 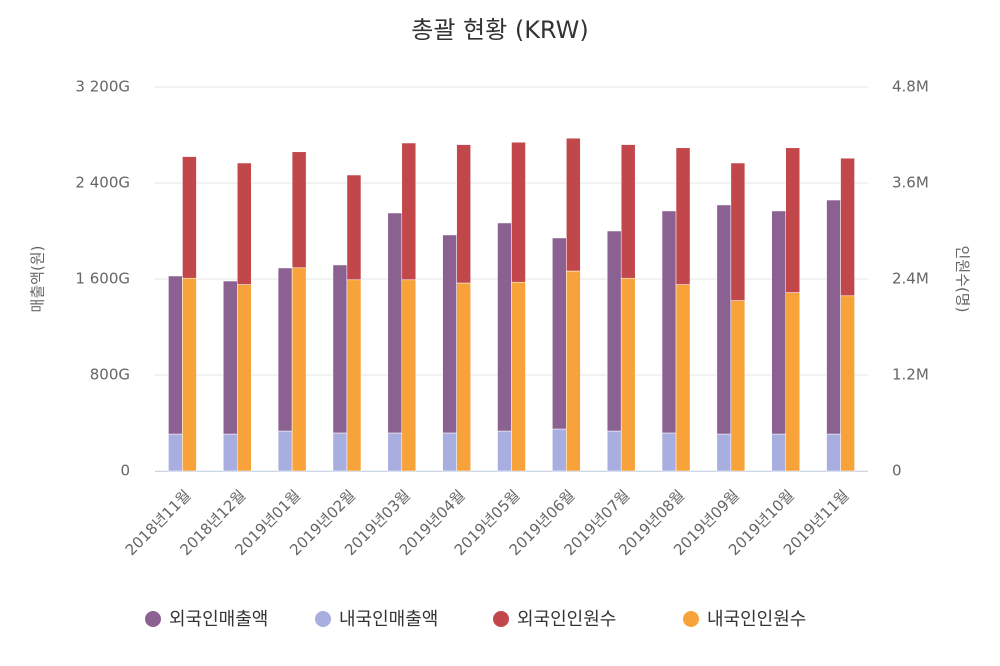 I want to click on chart-title: 총괄 현황 (KRW), so click(x=499, y=30).